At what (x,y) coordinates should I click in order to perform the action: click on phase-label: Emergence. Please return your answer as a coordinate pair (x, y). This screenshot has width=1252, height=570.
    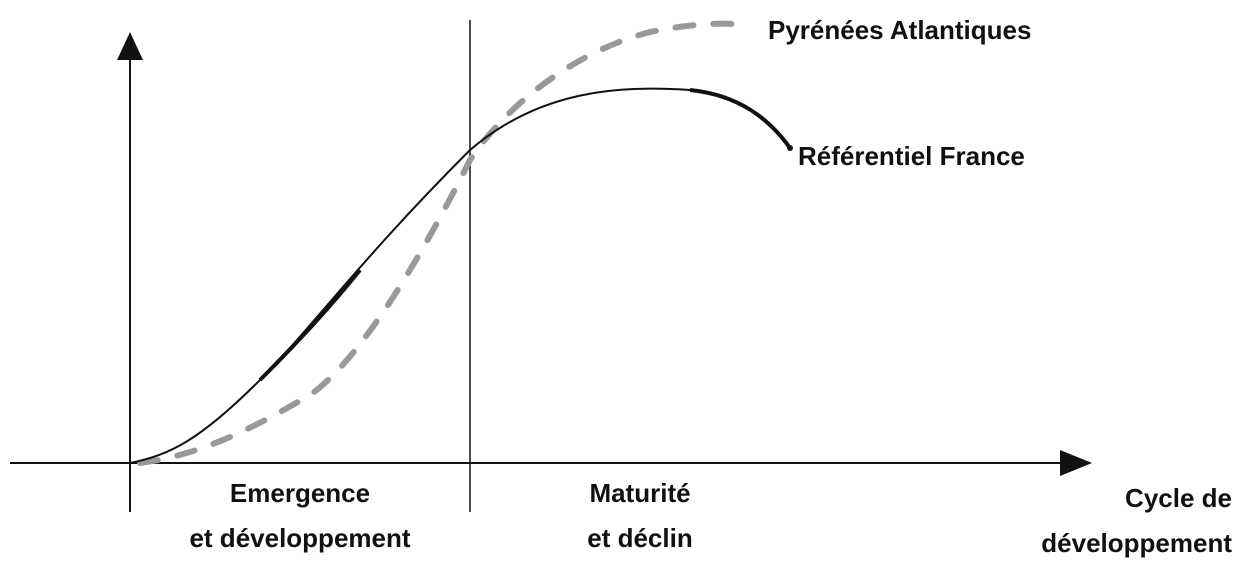
    Looking at the image, I should click on (300, 493).